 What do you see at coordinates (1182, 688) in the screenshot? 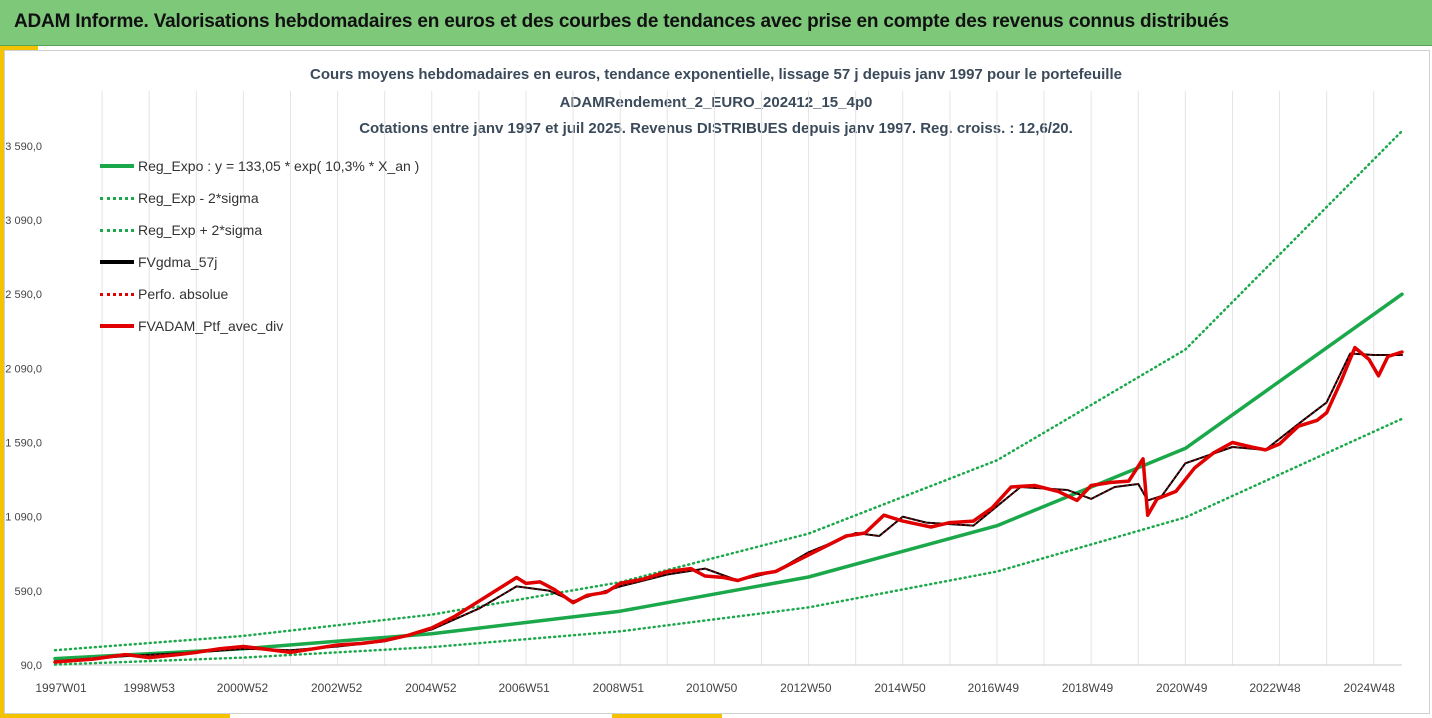
I see `x-tick-label: 2020W49` at bounding box center [1182, 688].